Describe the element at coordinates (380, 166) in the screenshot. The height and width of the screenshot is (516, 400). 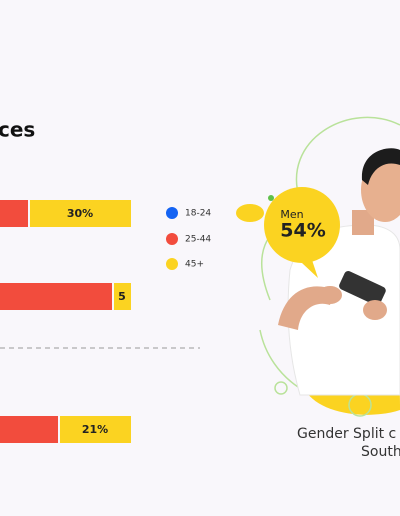
I see `person-hair` at that location.